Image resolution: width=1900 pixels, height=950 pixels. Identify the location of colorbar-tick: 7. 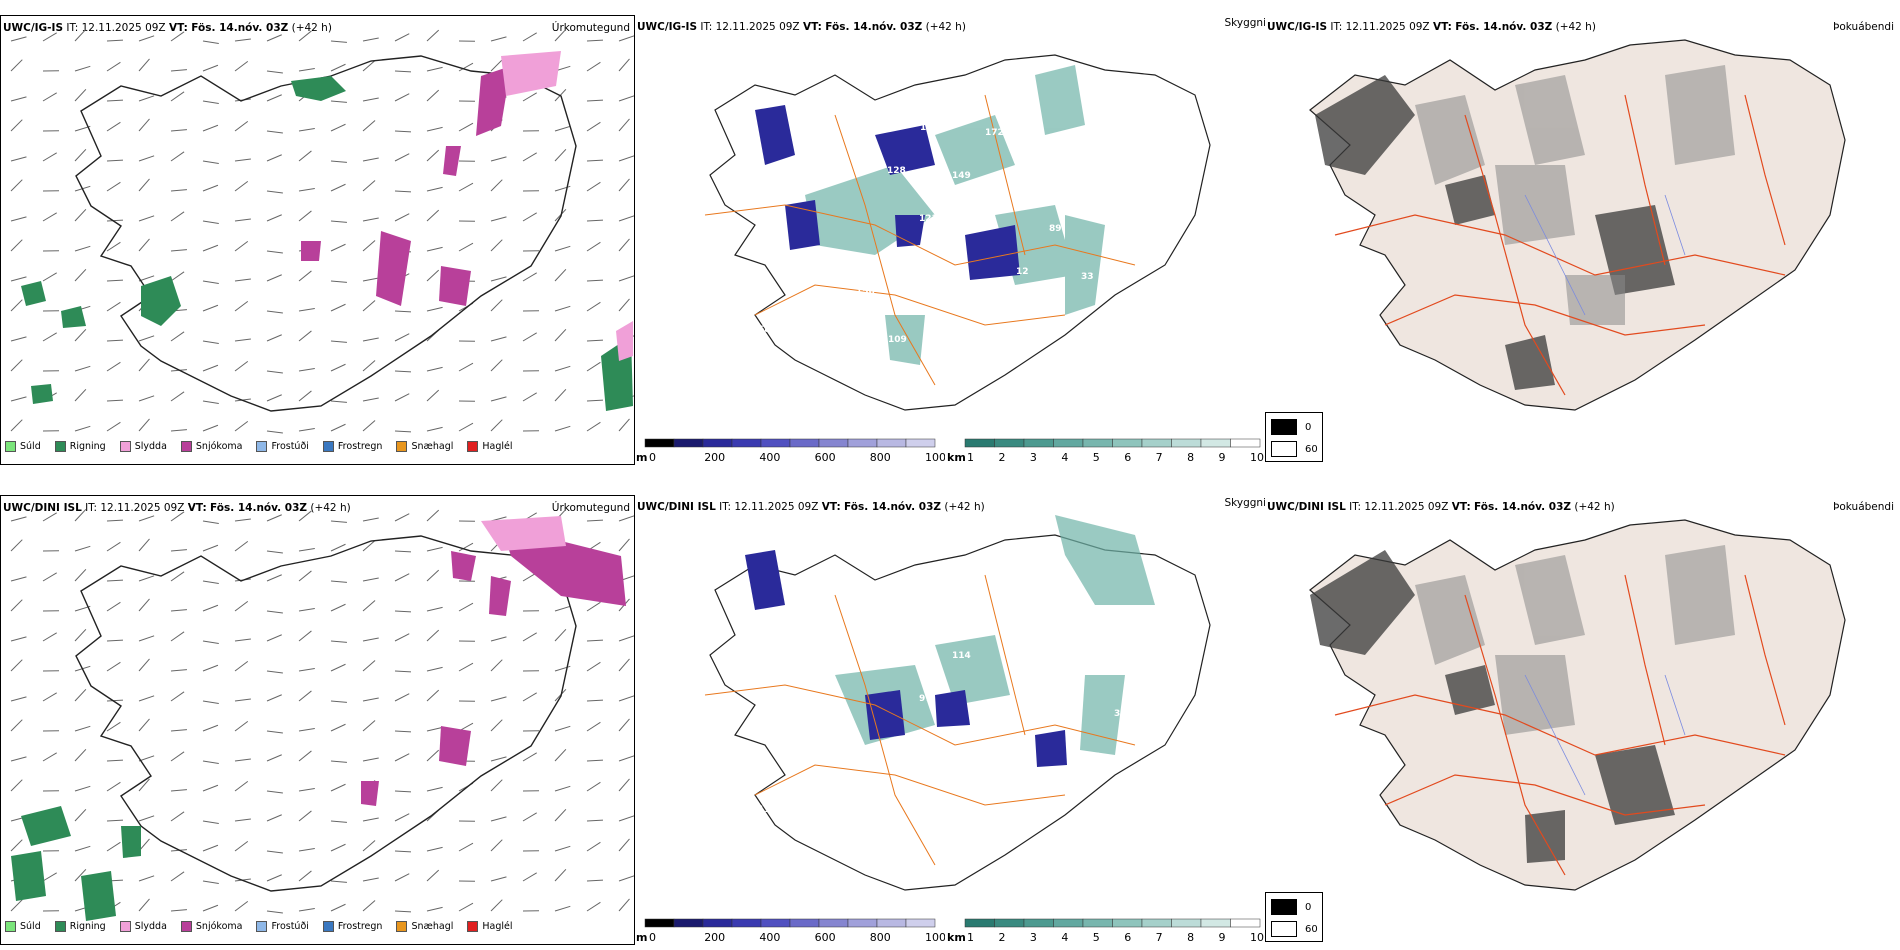
(1159, 937).